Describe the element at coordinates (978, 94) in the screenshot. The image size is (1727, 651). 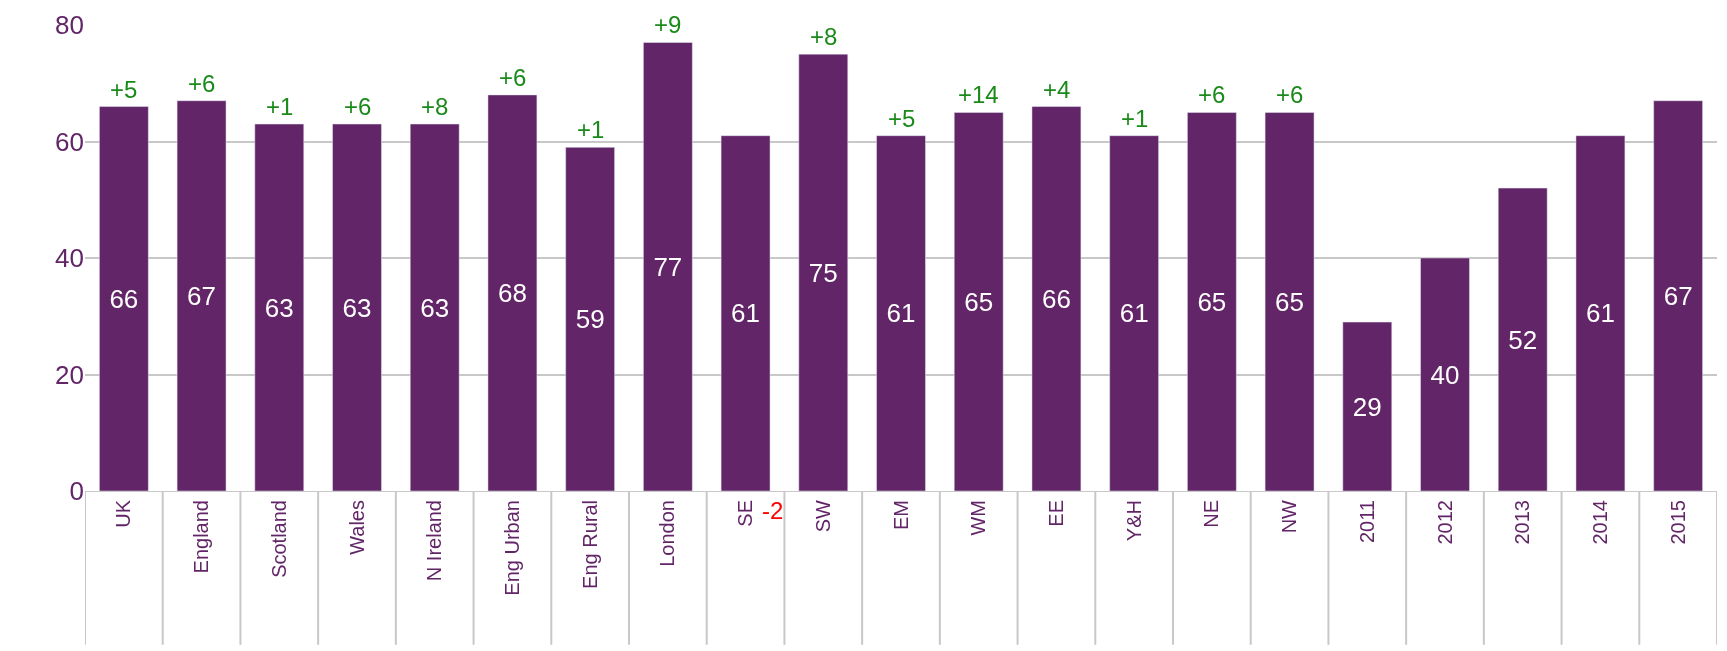
I see `annotation: +14` at that location.